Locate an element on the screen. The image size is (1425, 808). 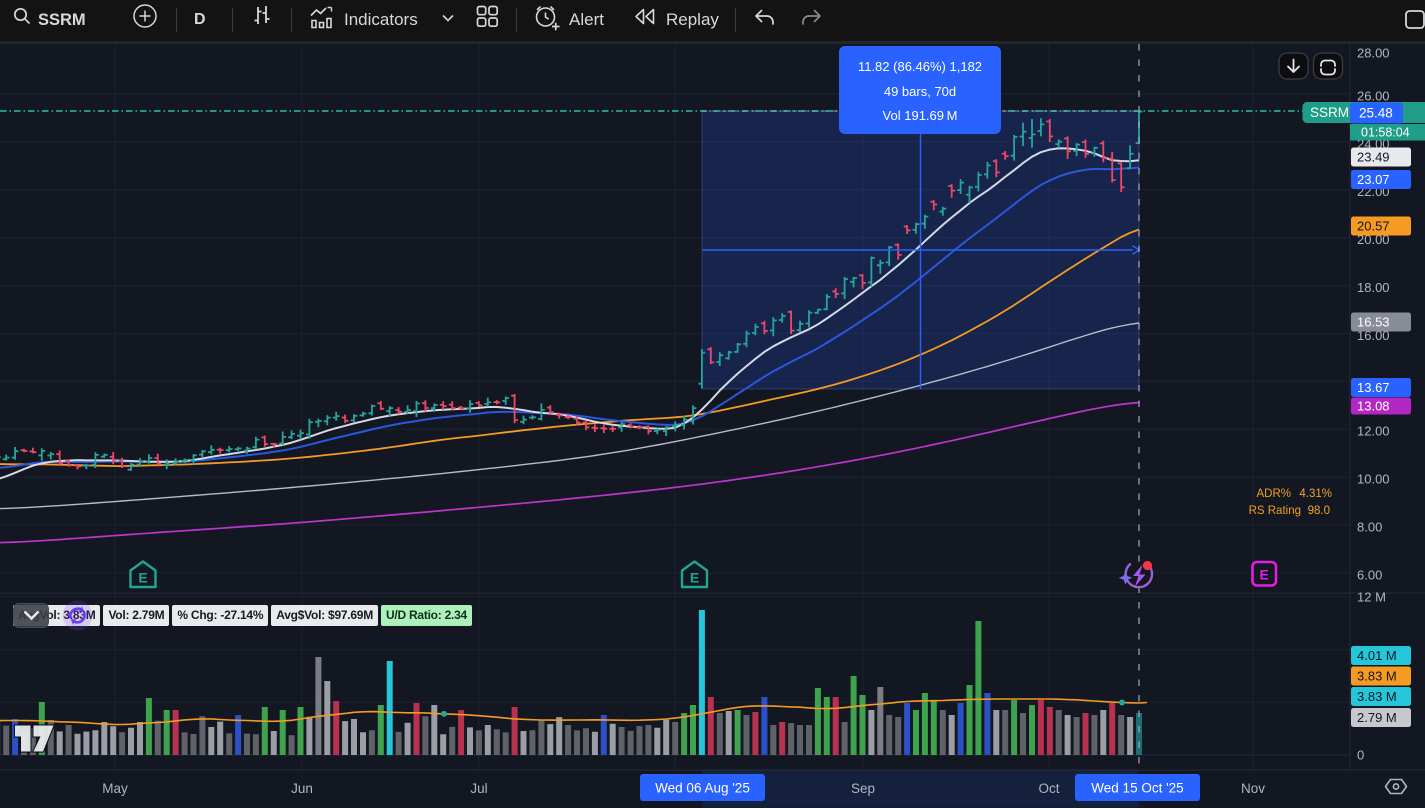
svg-text: 28.00 is located at coordinates (1373, 53).